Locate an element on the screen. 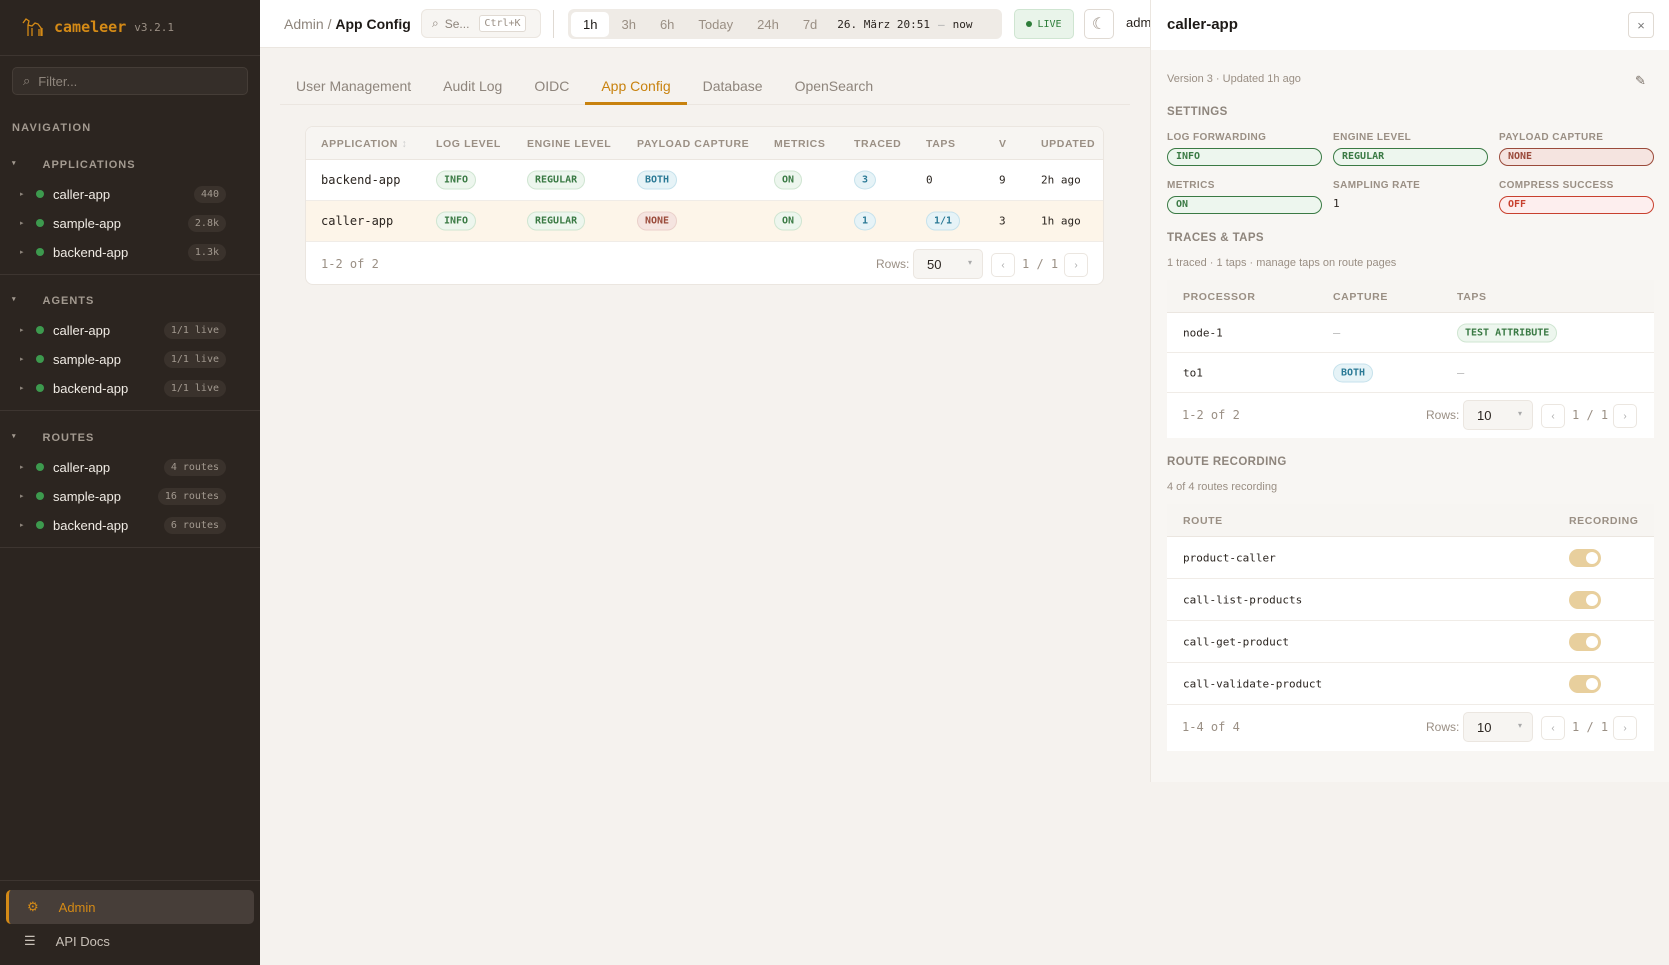  range-start: 26. März 20:51 is located at coordinates (883, 24).